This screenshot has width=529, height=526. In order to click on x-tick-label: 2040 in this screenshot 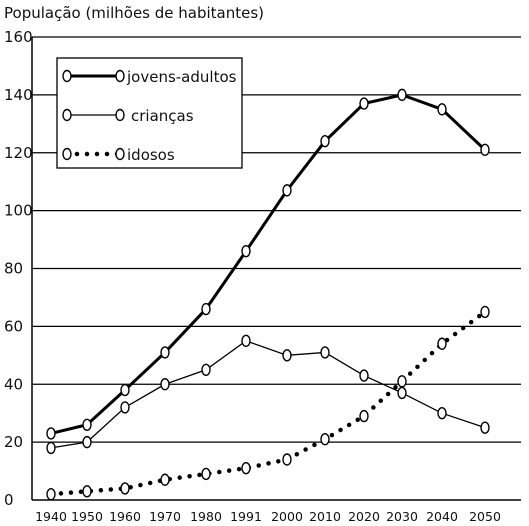, I will do `click(442, 516)`.